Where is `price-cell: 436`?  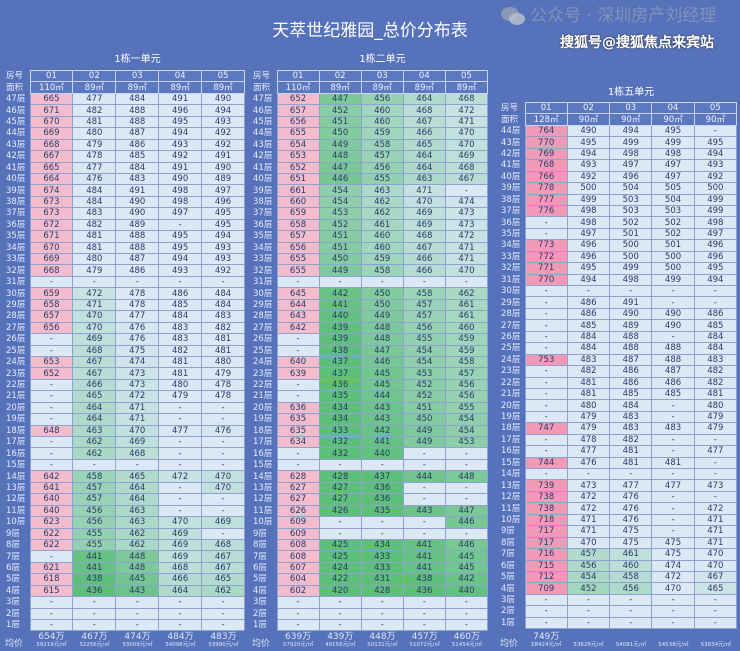 price-cell: 436 is located at coordinates (94, 591).